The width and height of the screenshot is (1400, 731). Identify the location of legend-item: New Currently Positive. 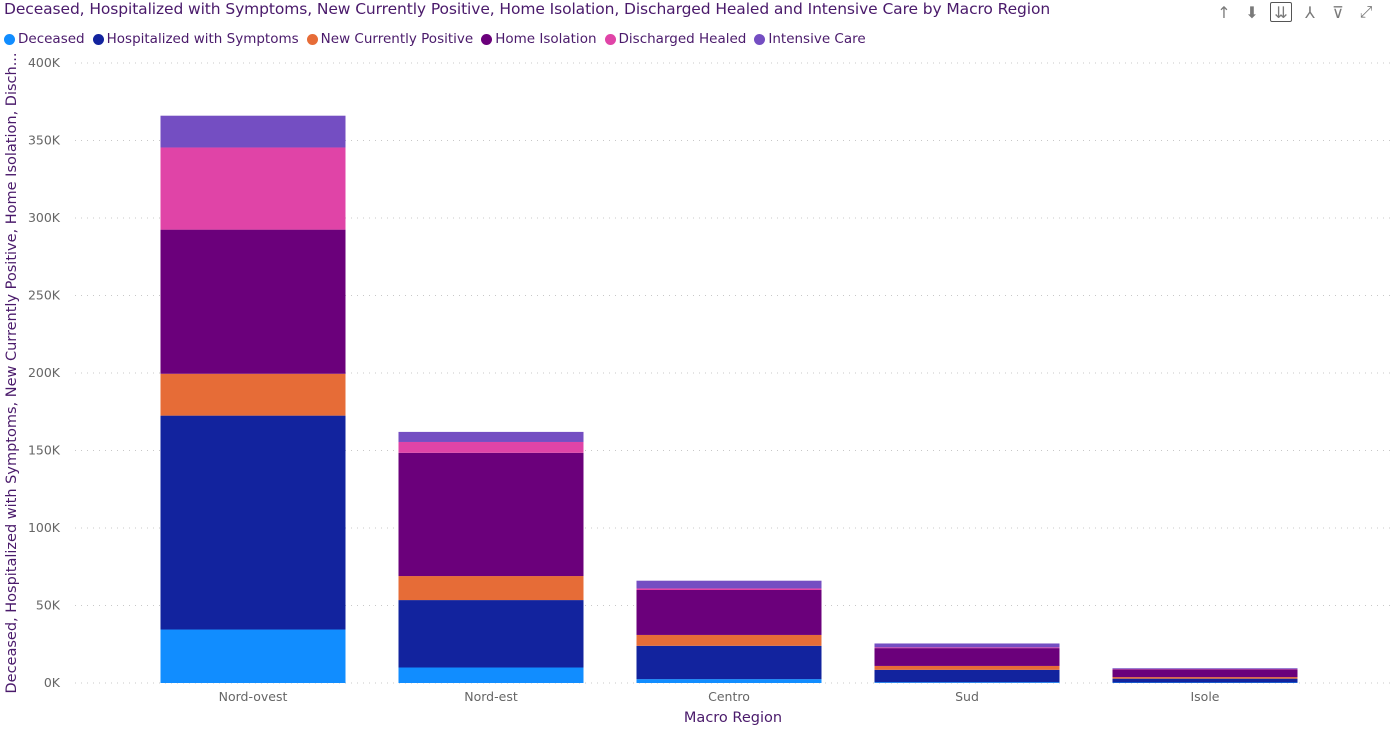
(390, 39).